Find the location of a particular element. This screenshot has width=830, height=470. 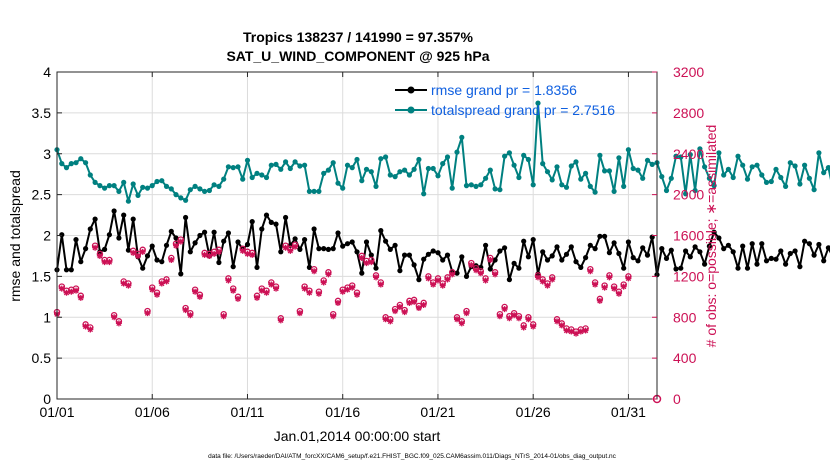

x-tick-label: 01/21 is located at coordinates (437, 412).